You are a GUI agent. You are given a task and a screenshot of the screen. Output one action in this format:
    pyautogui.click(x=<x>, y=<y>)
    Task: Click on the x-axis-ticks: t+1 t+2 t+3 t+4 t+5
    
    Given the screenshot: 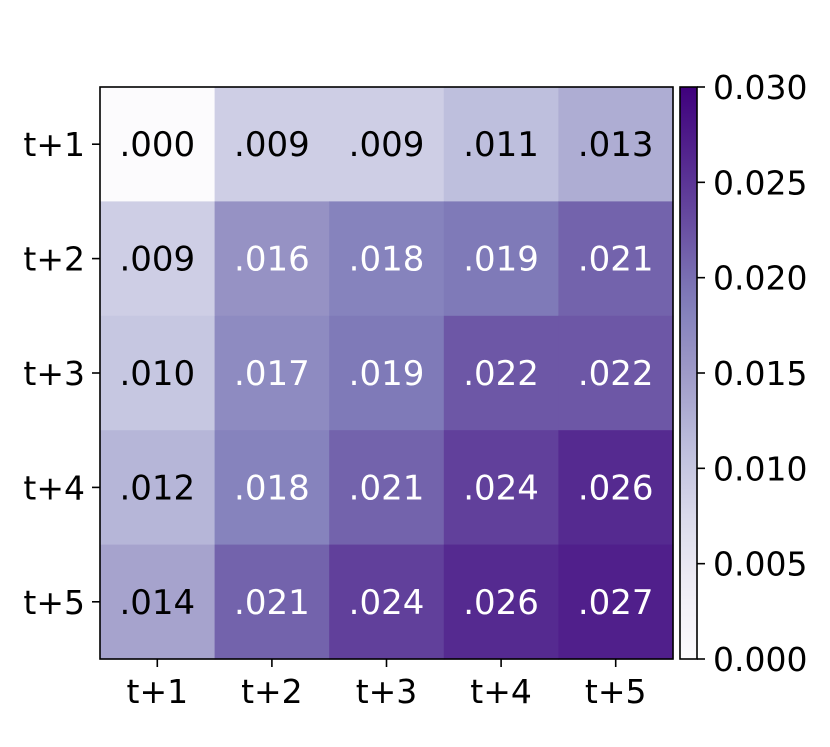 What is the action you would take?
    pyautogui.click(x=387, y=685)
    